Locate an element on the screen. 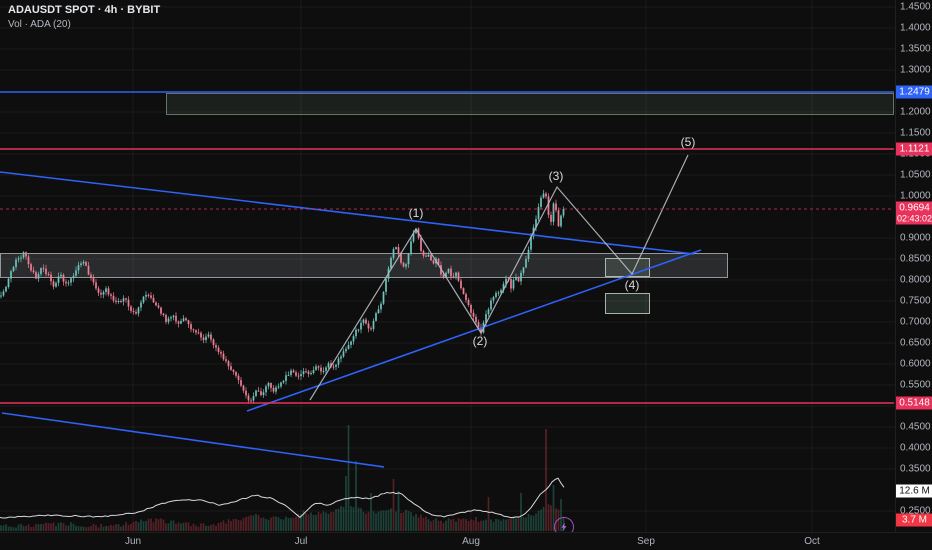  volume-ma-badge: 12.6 M is located at coordinates (914, 491).